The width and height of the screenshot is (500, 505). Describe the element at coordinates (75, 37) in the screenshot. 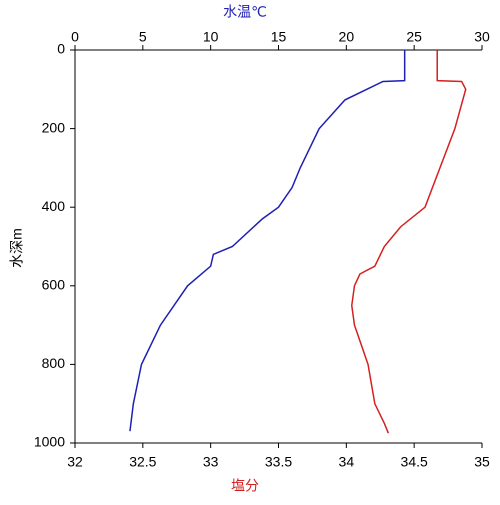

I see `x2-tick-label: 0` at that location.